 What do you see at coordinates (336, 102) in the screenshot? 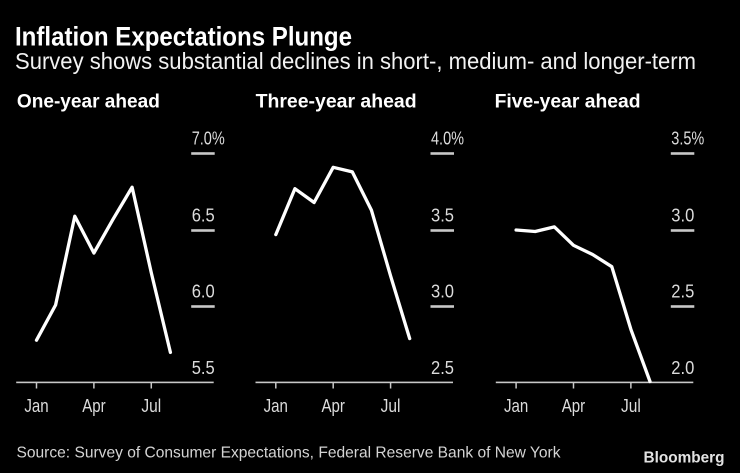
I see `svg-text: Three-year ahead` at bounding box center [336, 102].